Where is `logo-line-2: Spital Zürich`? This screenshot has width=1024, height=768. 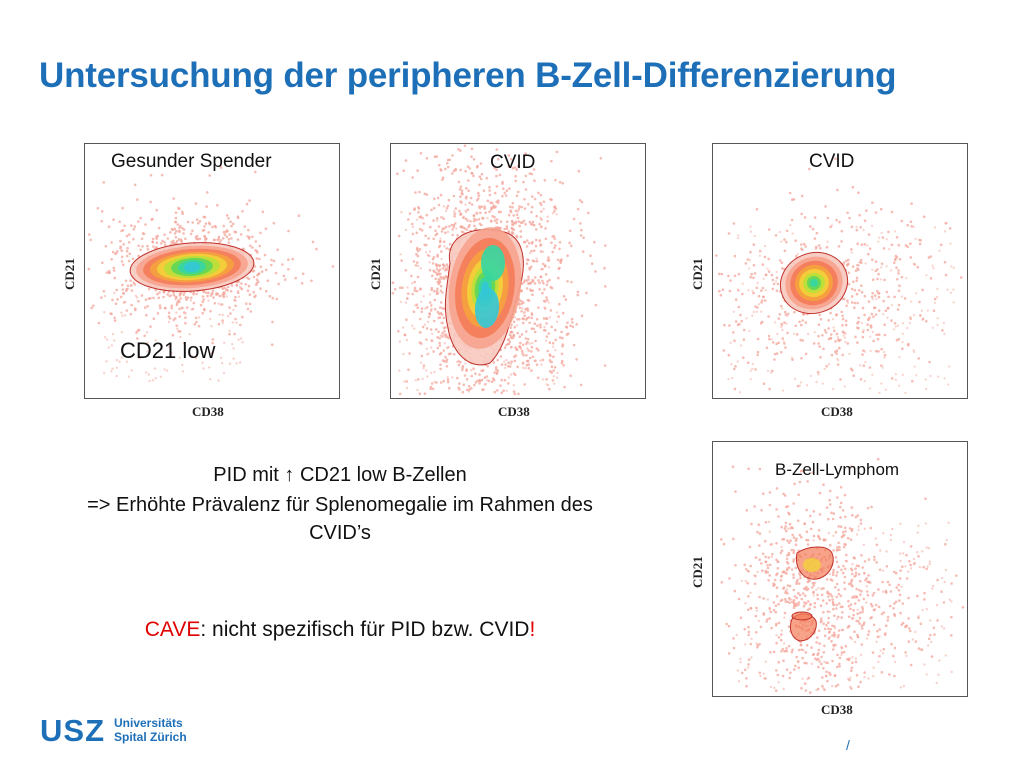
logo-line-2: Spital Zürich is located at coordinates (150, 737).